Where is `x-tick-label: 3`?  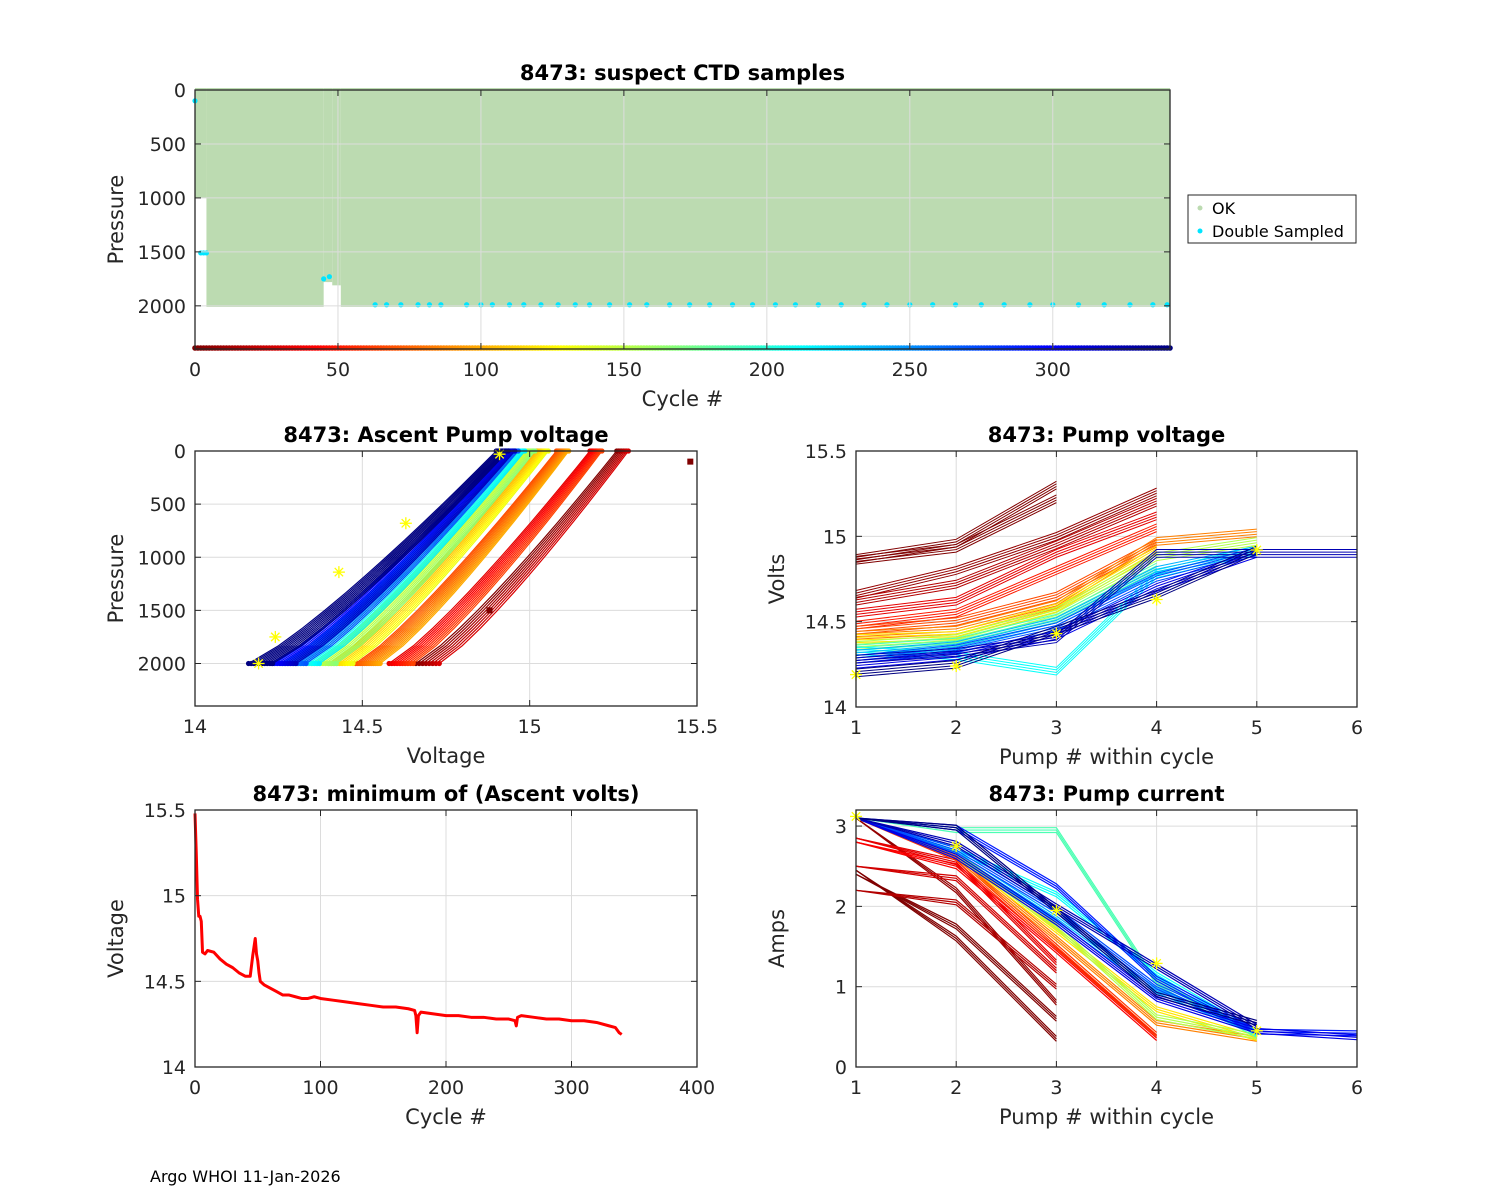
x-tick-label: 3 is located at coordinates (1056, 1088).